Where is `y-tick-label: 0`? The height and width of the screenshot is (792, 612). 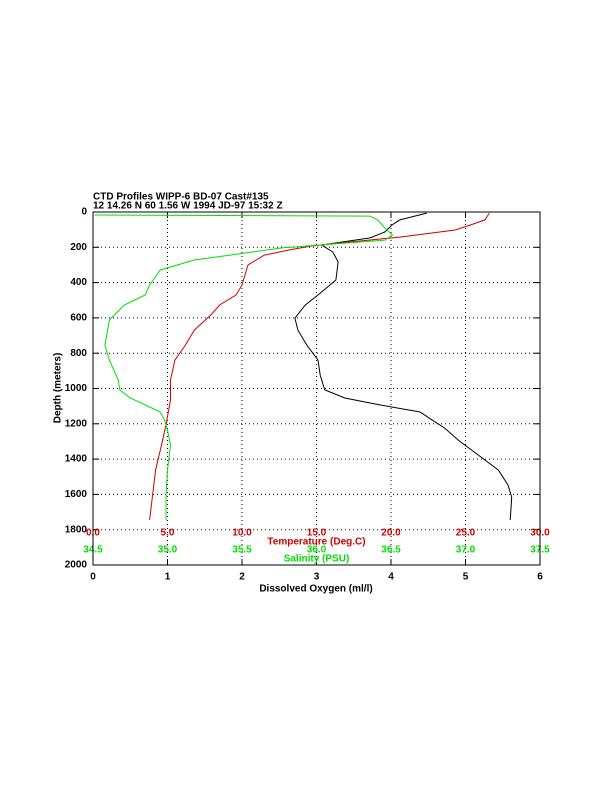
y-tick-label: 0 is located at coordinates (84, 212).